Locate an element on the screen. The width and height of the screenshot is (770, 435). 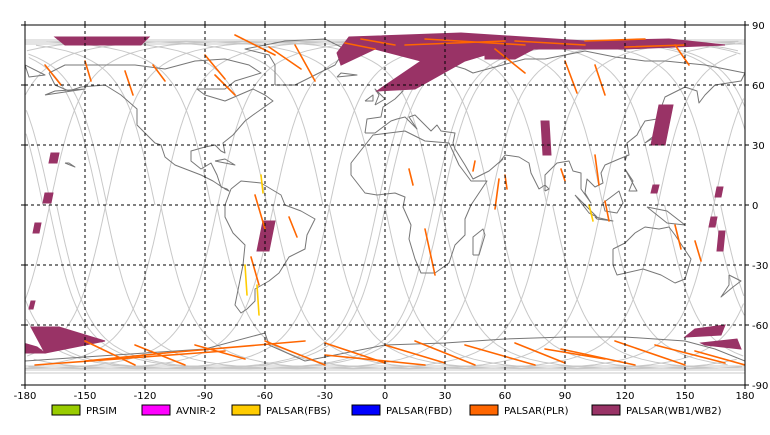
legend-item: PALSAR(PLR) is located at coordinates (519, 410).